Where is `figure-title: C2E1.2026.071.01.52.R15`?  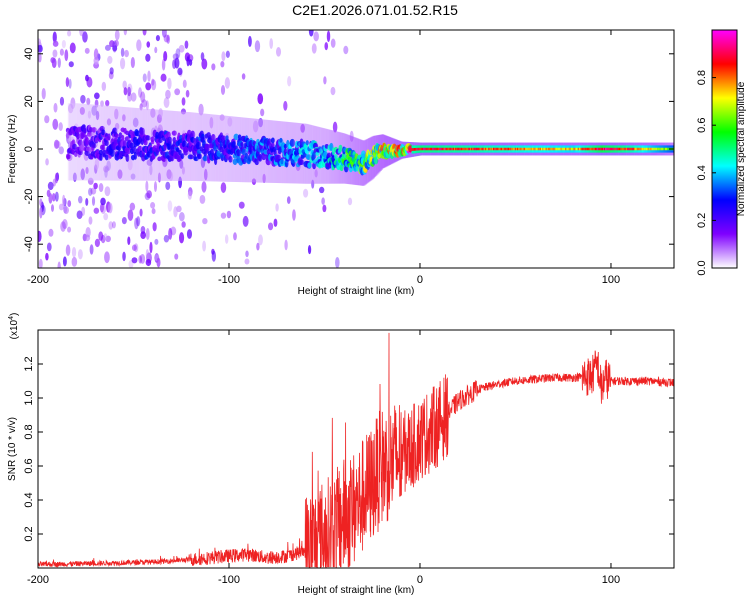
figure-title: C2E1.2026.071.01.52.R15 is located at coordinates (375, 10).